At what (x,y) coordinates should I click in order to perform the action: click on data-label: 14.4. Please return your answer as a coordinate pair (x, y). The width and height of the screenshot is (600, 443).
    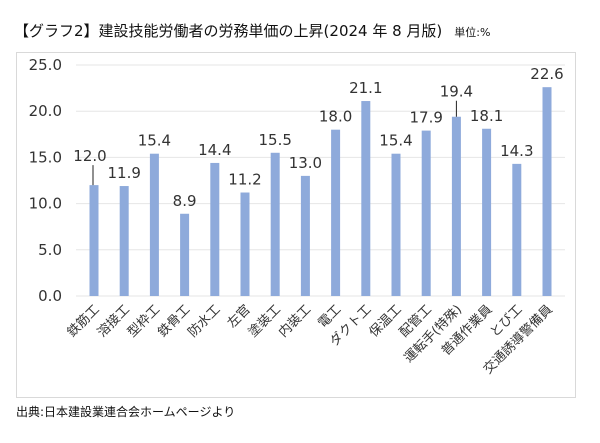
    Looking at the image, I should click on (214, 150).